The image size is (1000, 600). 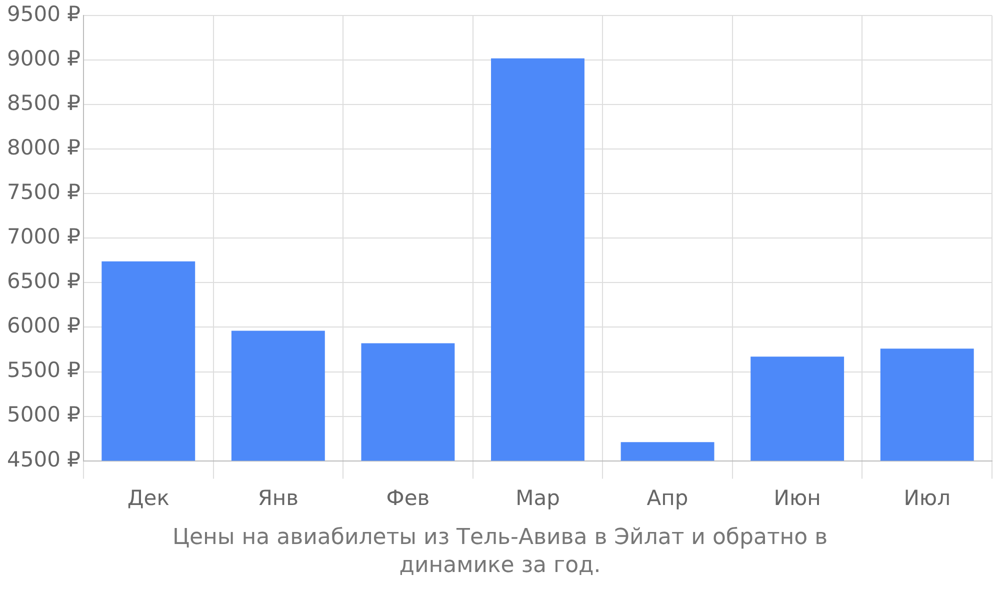 What do you see at coordinates (538, 498) in the screenshot?
I see `x-tick-label: Мар` at bounding box center [538, 498].